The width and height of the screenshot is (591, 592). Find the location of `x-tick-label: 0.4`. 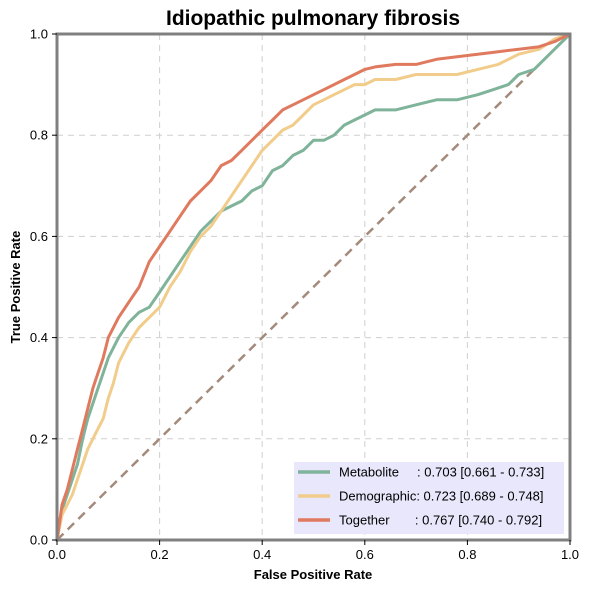

x-tick-label: 0.4 is located at coordinates (262, 554).